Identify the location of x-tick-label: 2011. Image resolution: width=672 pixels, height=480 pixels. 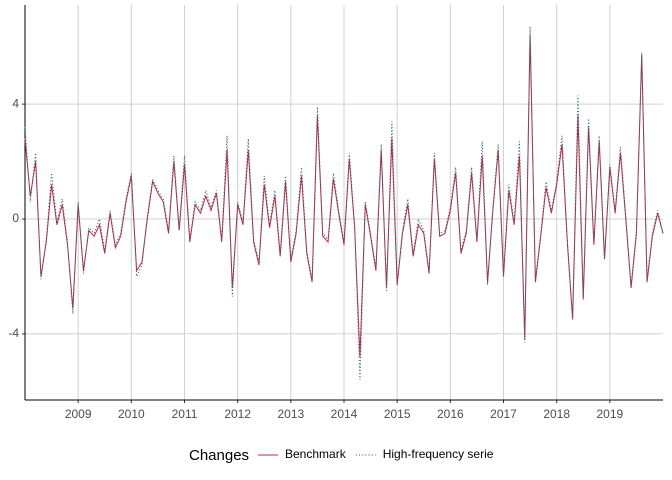
(185, 414).